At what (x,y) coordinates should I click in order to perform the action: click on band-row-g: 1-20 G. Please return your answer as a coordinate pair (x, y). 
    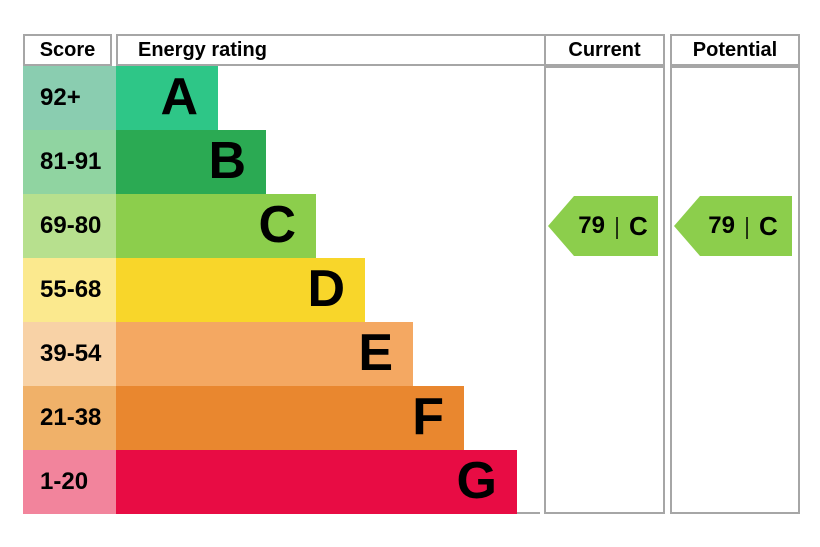
    Looking at the image, I should click on (281, 482).